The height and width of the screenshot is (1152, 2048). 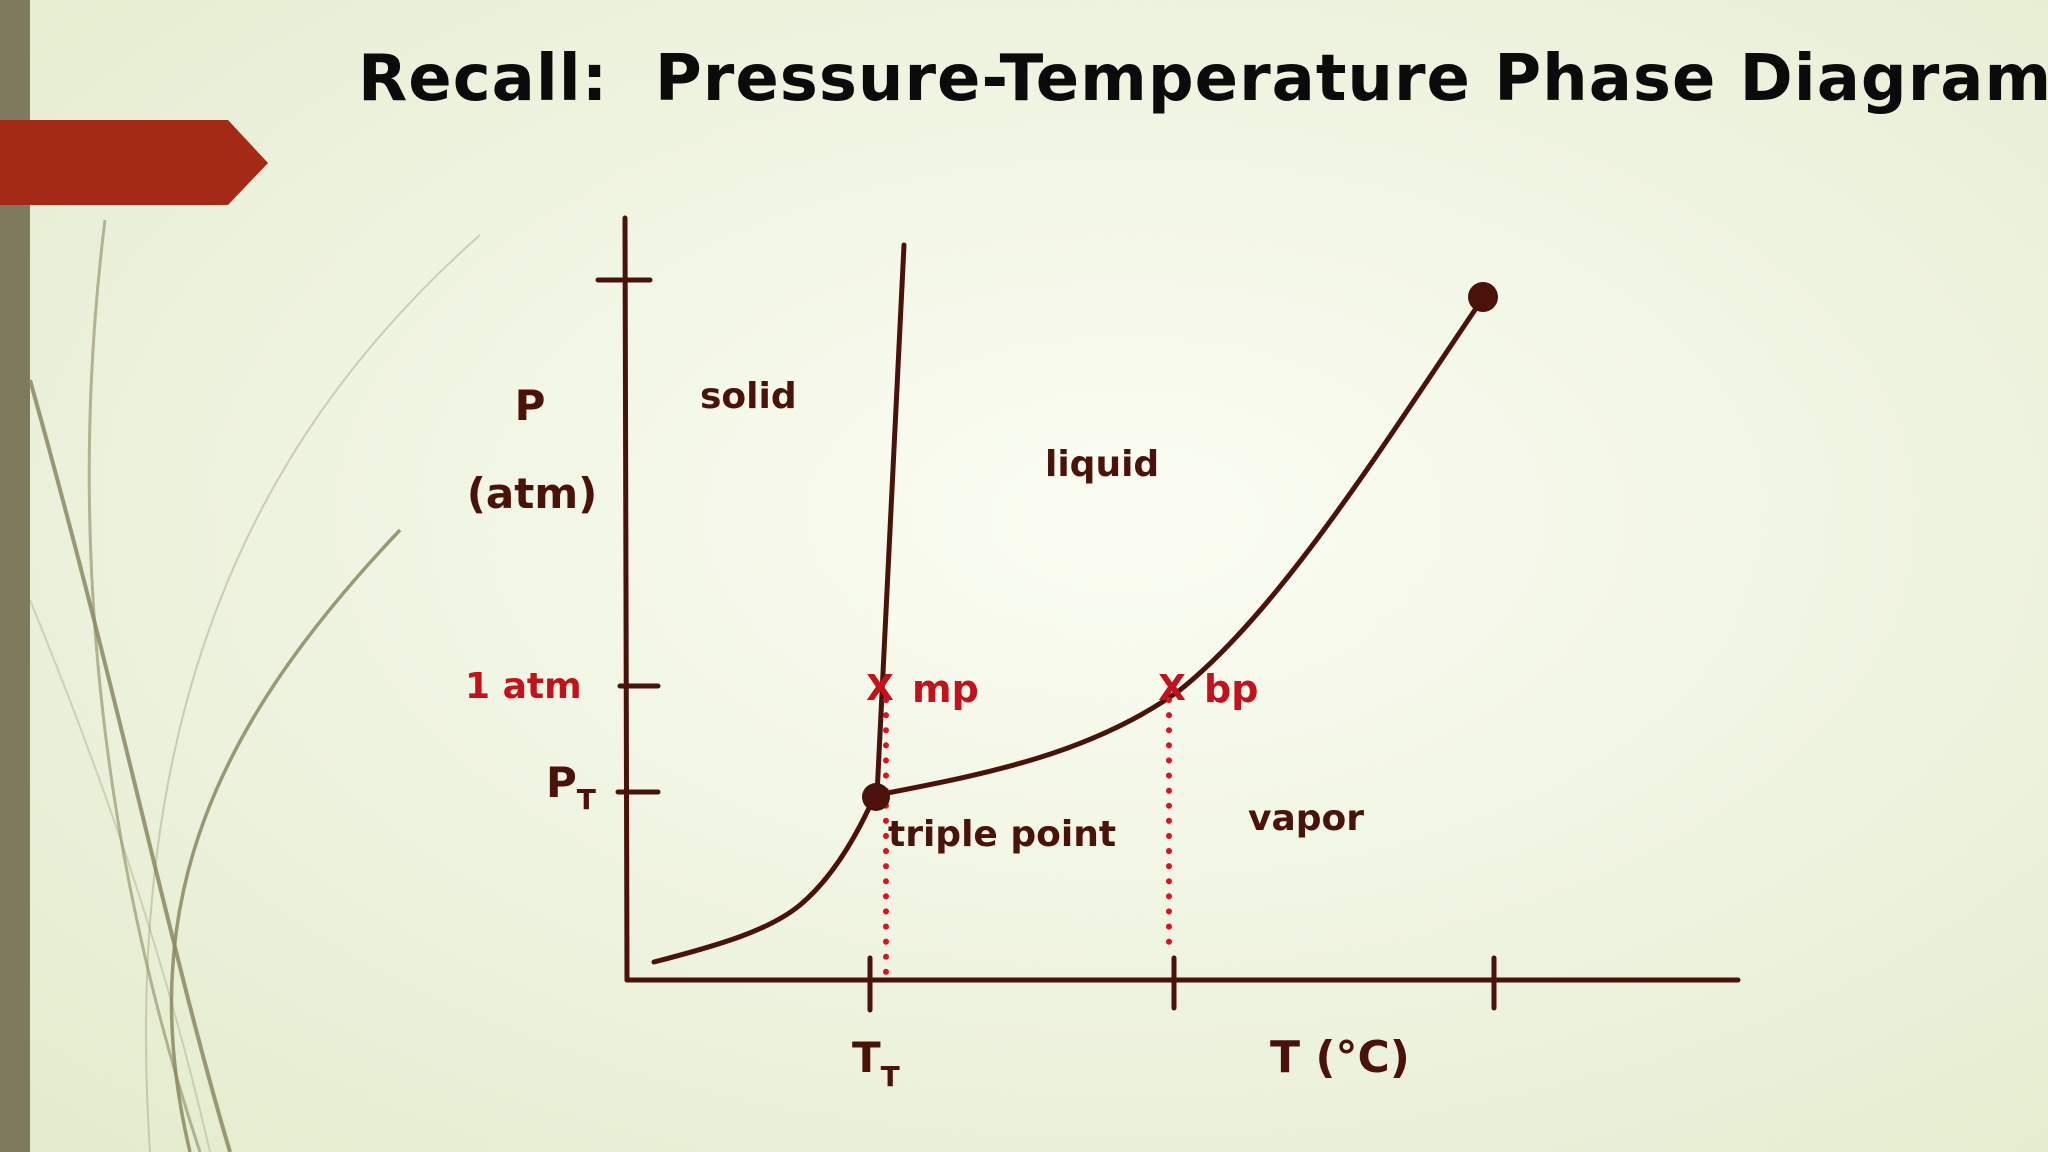 What do you see at coordinates (1002, 834) in the screenshot?
I see `triple-point-label: triple point` at bounding box center [1002, 834].